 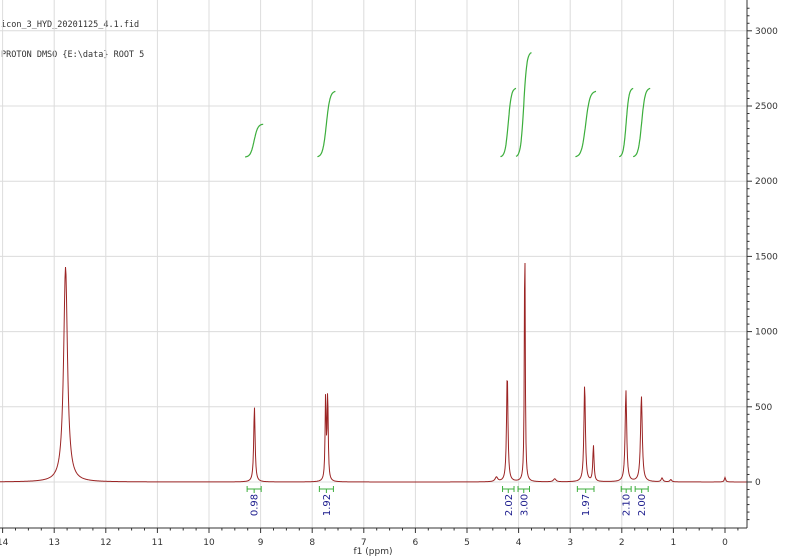 What do you see at coordinates (766, 182) in the screenshot?
I see `y-tick-label: 2000` at bounding box center [766, 182].